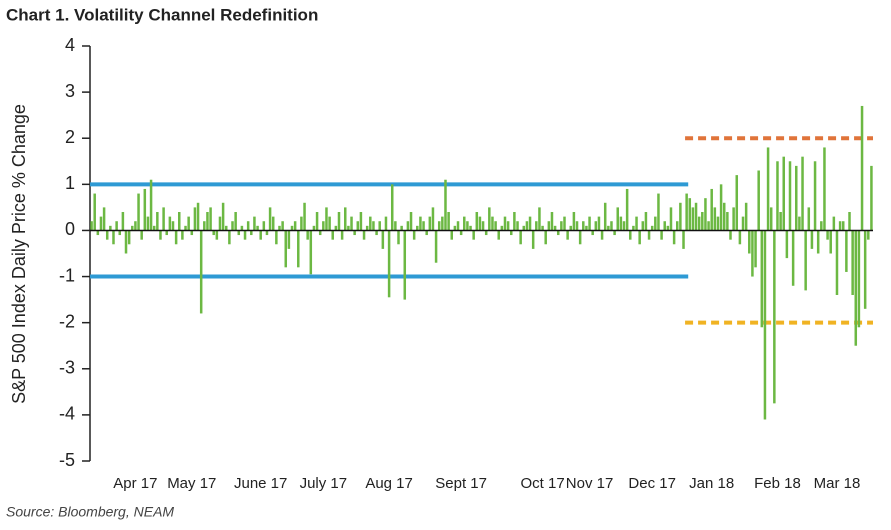 This screenshot has height=530, width=891. Describe the element at coordinates (260, 483) in the screenshot. I see `x-tick-label: June 17` at that location.